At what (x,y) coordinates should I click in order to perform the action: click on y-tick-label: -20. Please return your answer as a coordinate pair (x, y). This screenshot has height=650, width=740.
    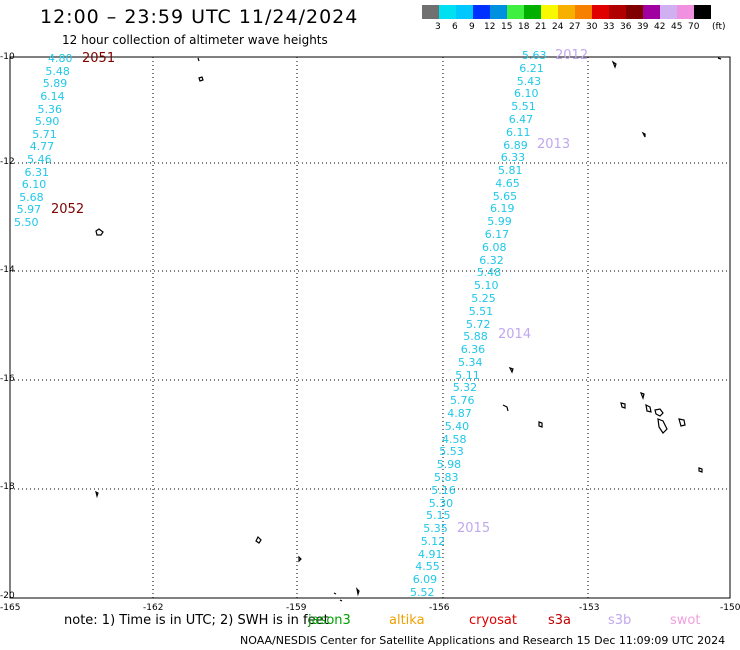
    Looking at the image, I should click on (7, 596).